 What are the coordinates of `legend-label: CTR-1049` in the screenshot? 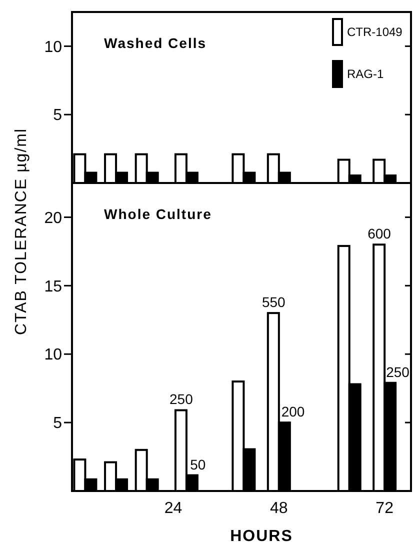 It's located at (375, 32).